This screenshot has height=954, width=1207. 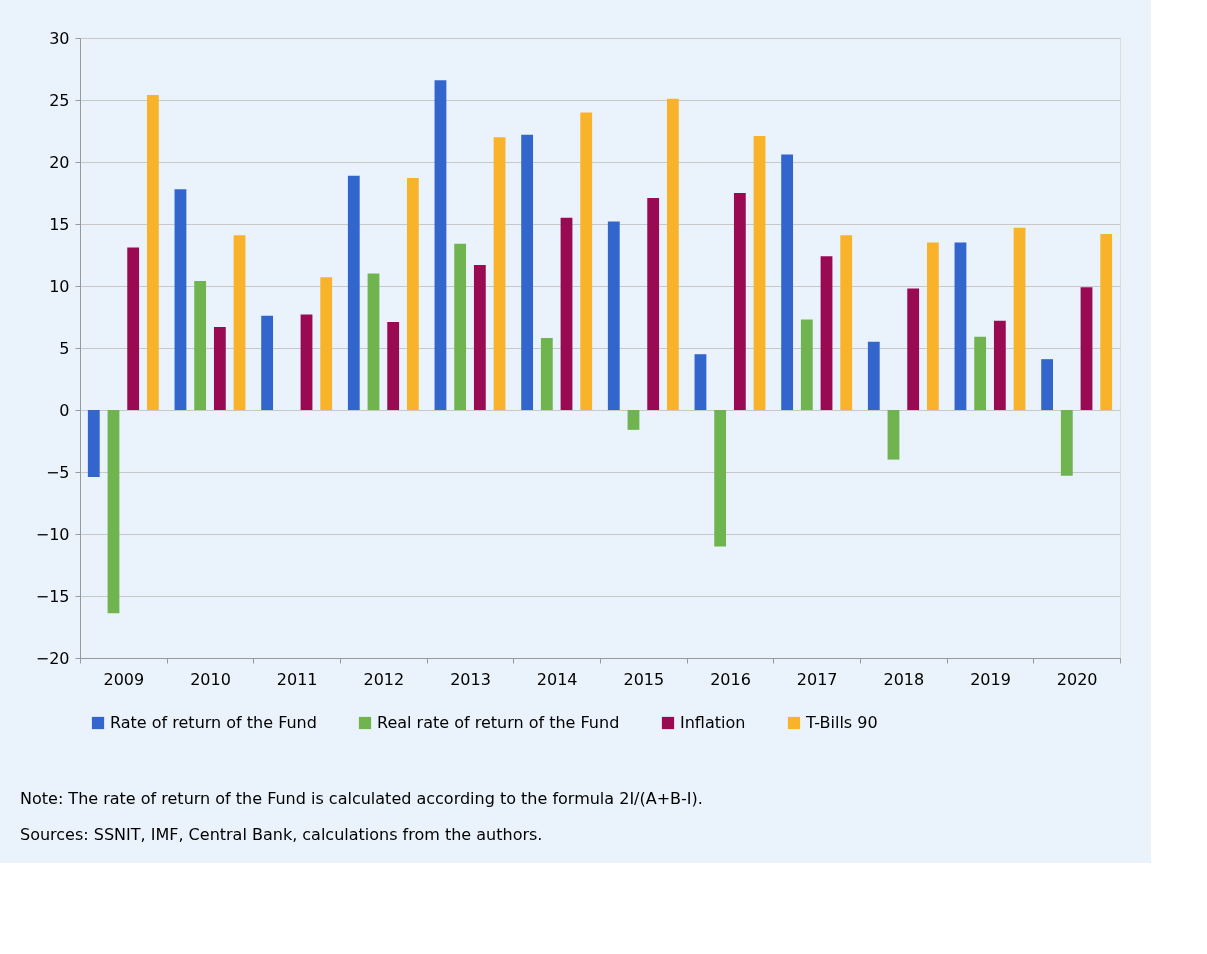 What do you see at coordinates (1077, 679) in the screenshot?
I see `x-tick-label: 2020` at bounding box center [1077, 679].